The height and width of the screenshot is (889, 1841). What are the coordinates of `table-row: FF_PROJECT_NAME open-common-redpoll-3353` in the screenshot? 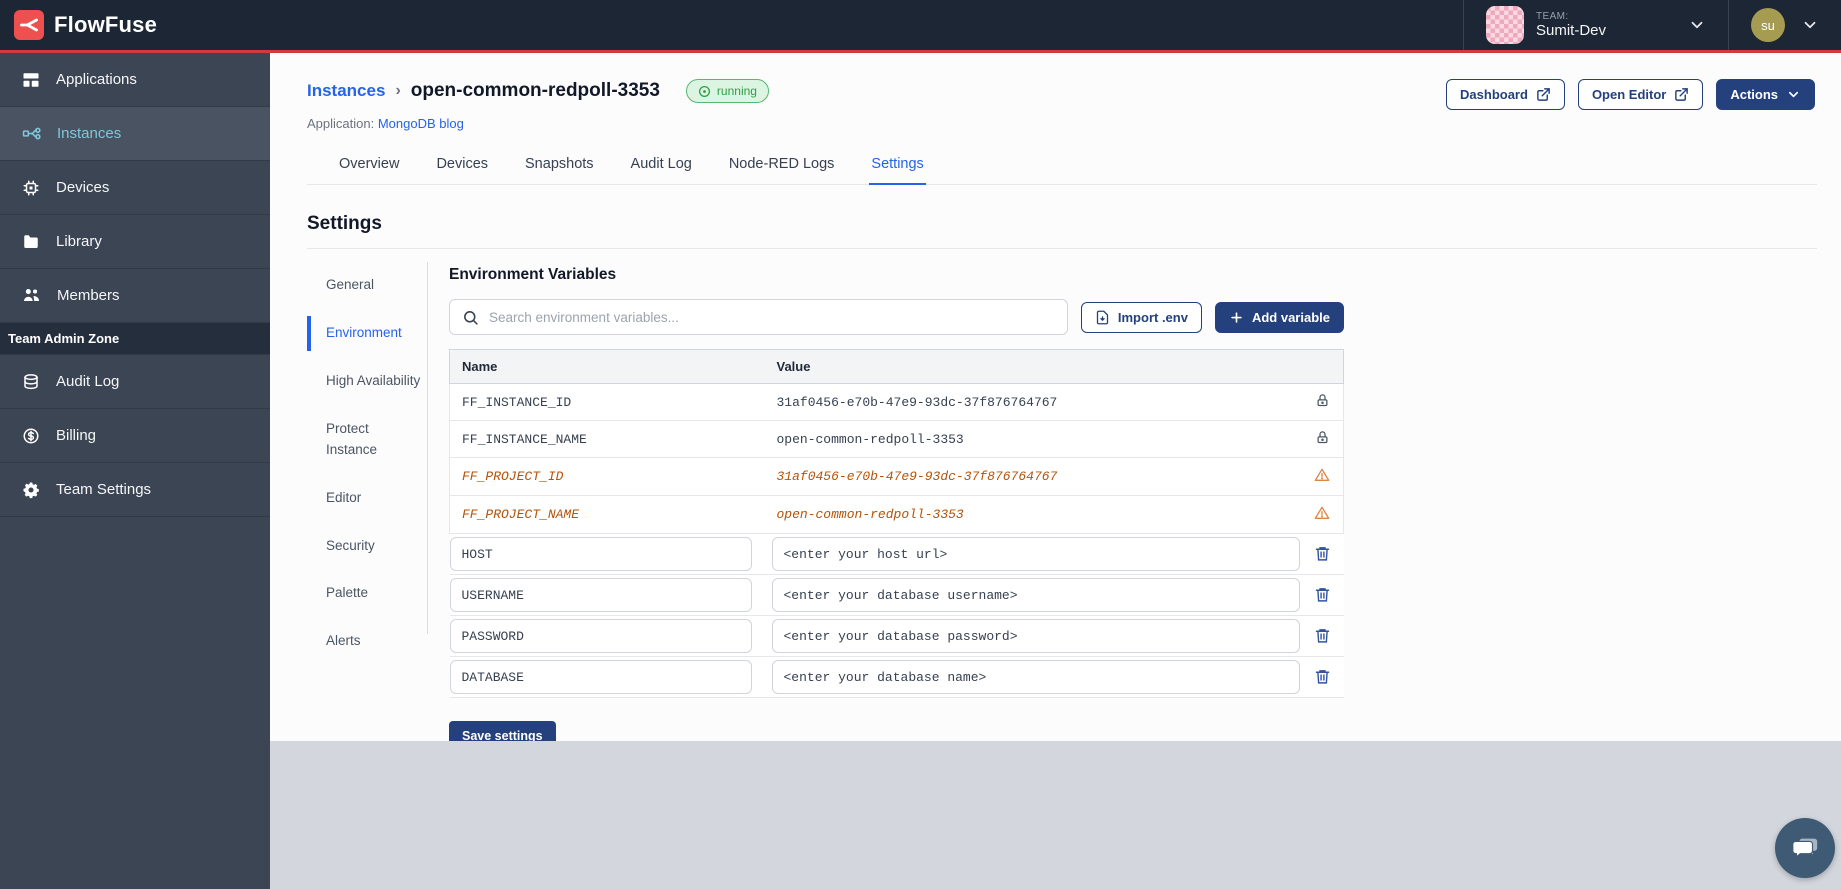 It's located at (896, 514).